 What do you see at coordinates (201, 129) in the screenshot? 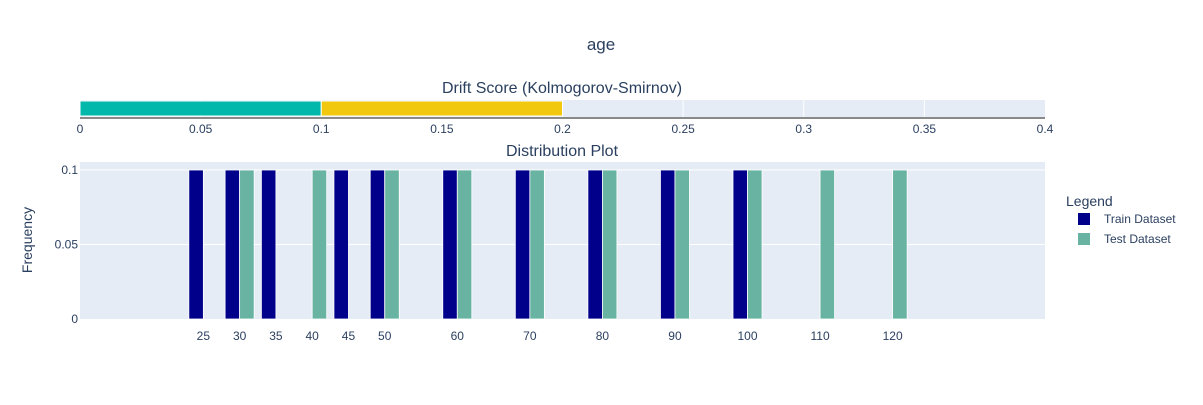
I see `drift-x-tick-label: 0.05` at bounding box center [201, 129].